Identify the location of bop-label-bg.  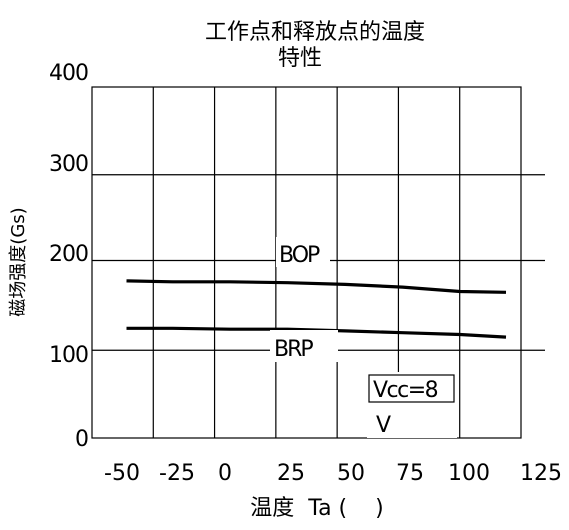
(303, 252).